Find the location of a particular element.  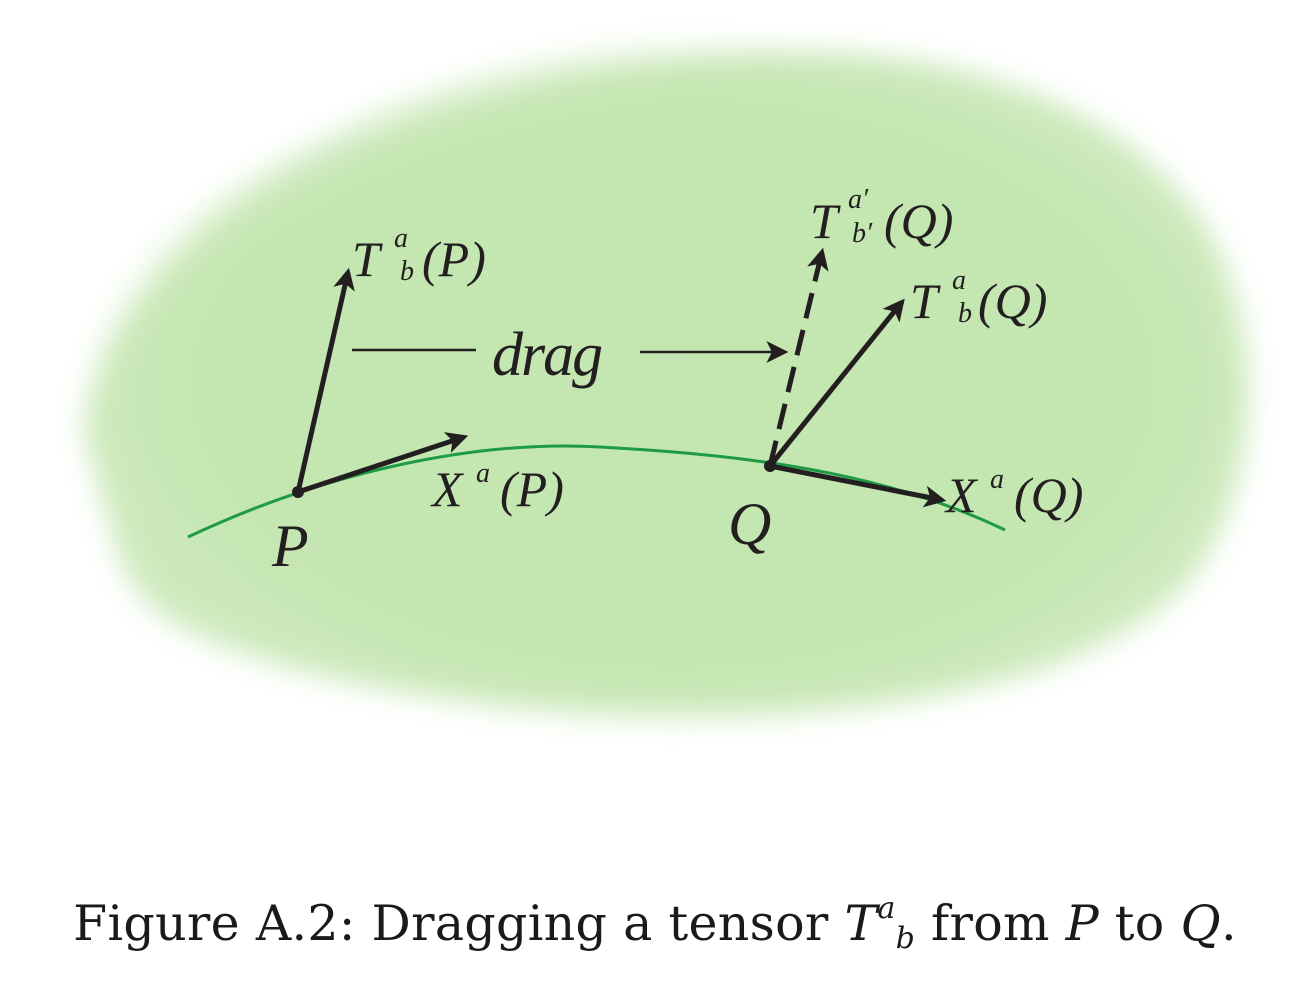

caption-to-point: Q is located at coordinates (1200, 923).